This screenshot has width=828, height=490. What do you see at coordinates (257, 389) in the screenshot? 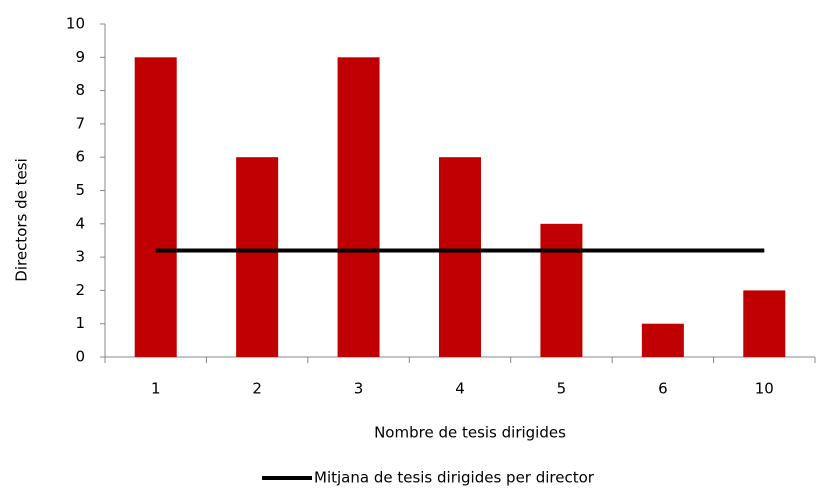
I see `x-tick-label: 2` at bounding box center [257, 389].